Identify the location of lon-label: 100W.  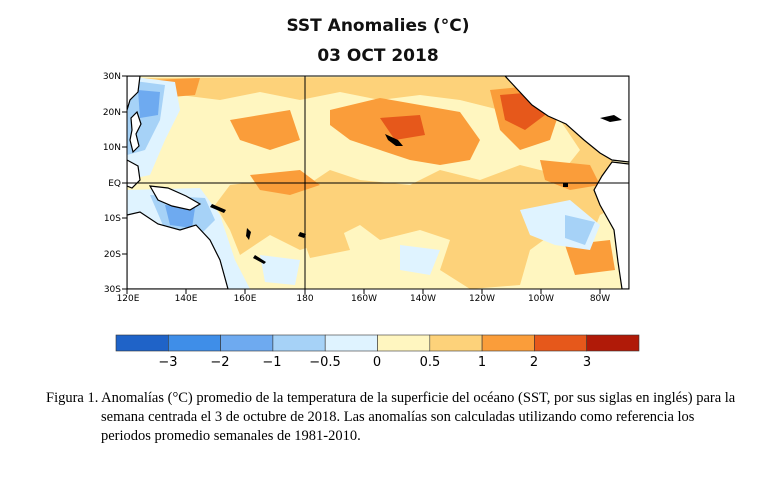
(541, 299).